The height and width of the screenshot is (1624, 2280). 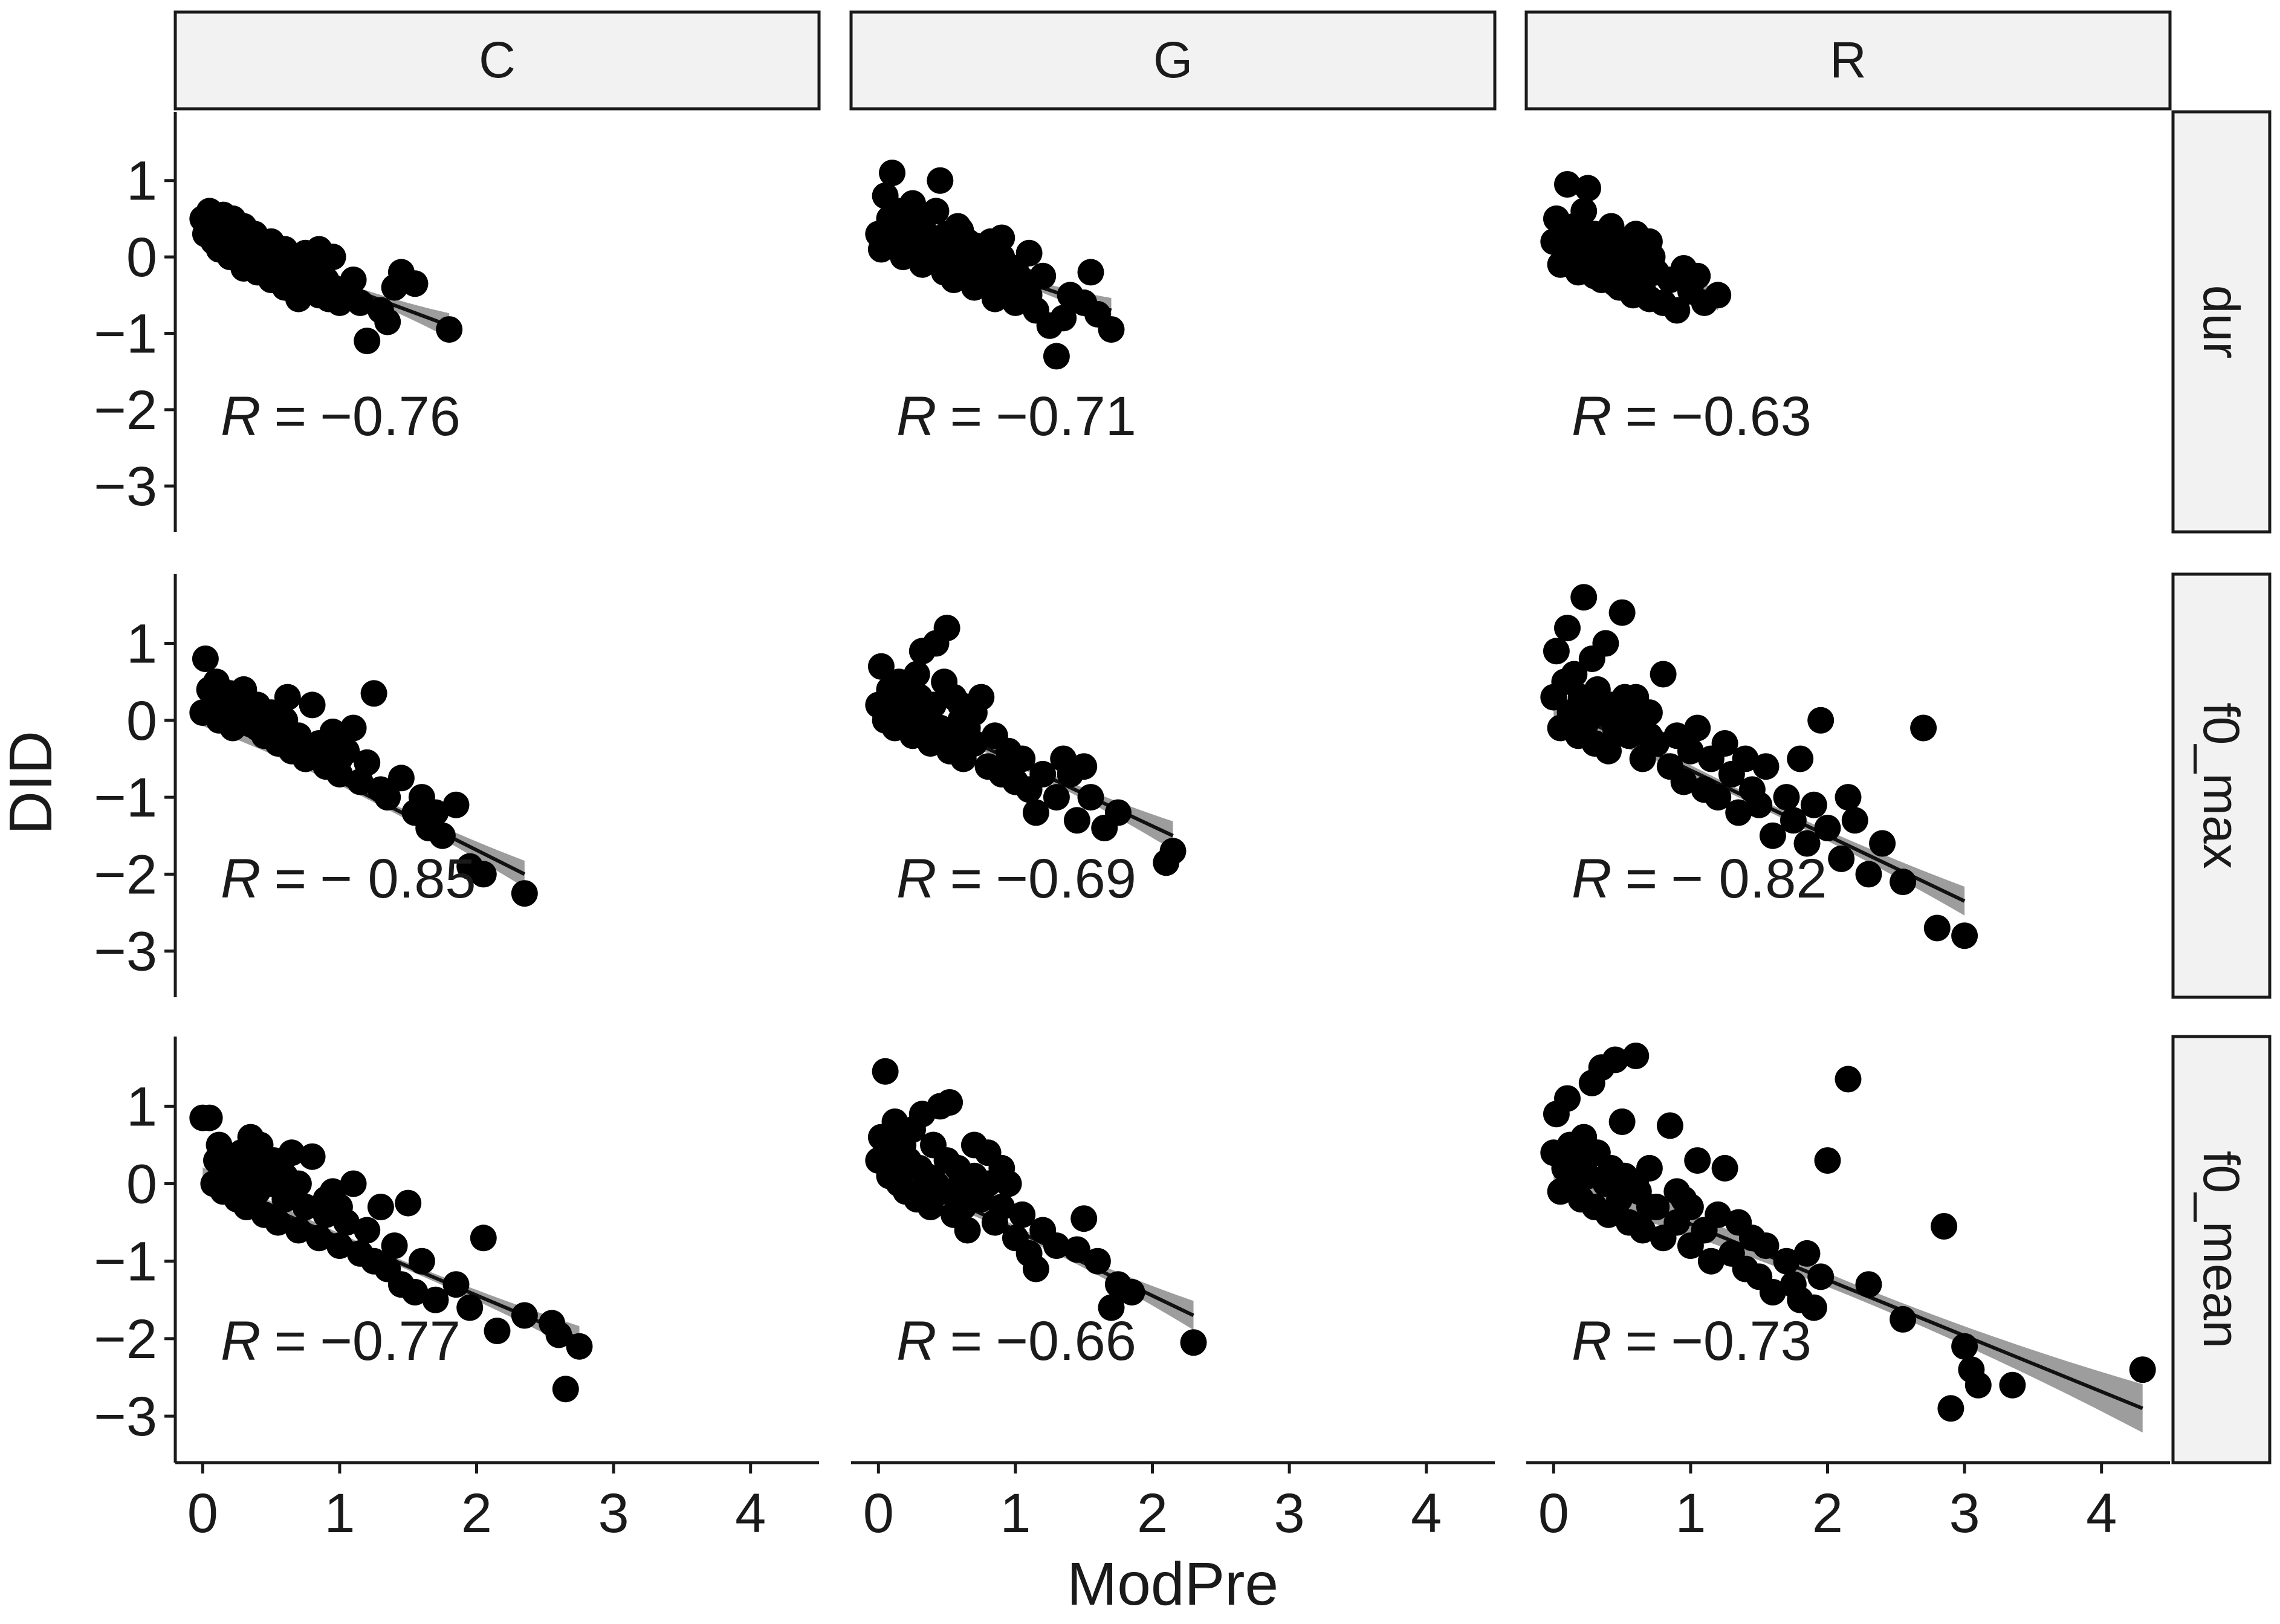 I want to click on r-label: R = −0.69, so click(x=1016, y=879).